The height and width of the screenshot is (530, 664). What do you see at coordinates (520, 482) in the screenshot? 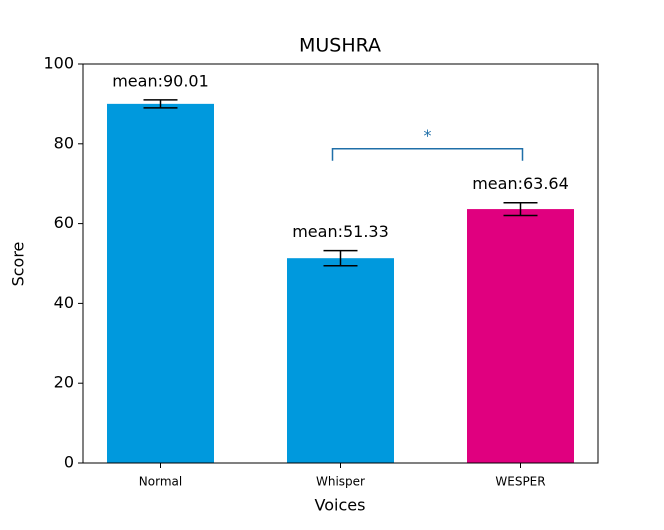
I see `x-tick-label: WESPER` at bounding box center [520, 482].